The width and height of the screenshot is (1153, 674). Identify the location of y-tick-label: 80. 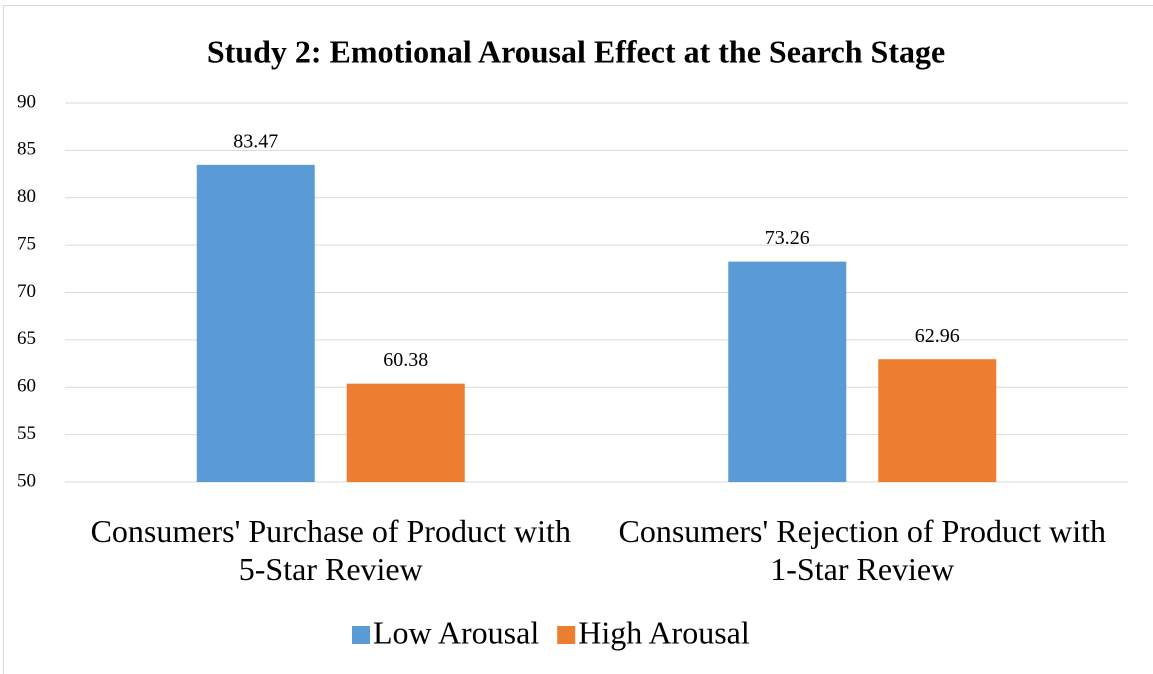
(26, 196).